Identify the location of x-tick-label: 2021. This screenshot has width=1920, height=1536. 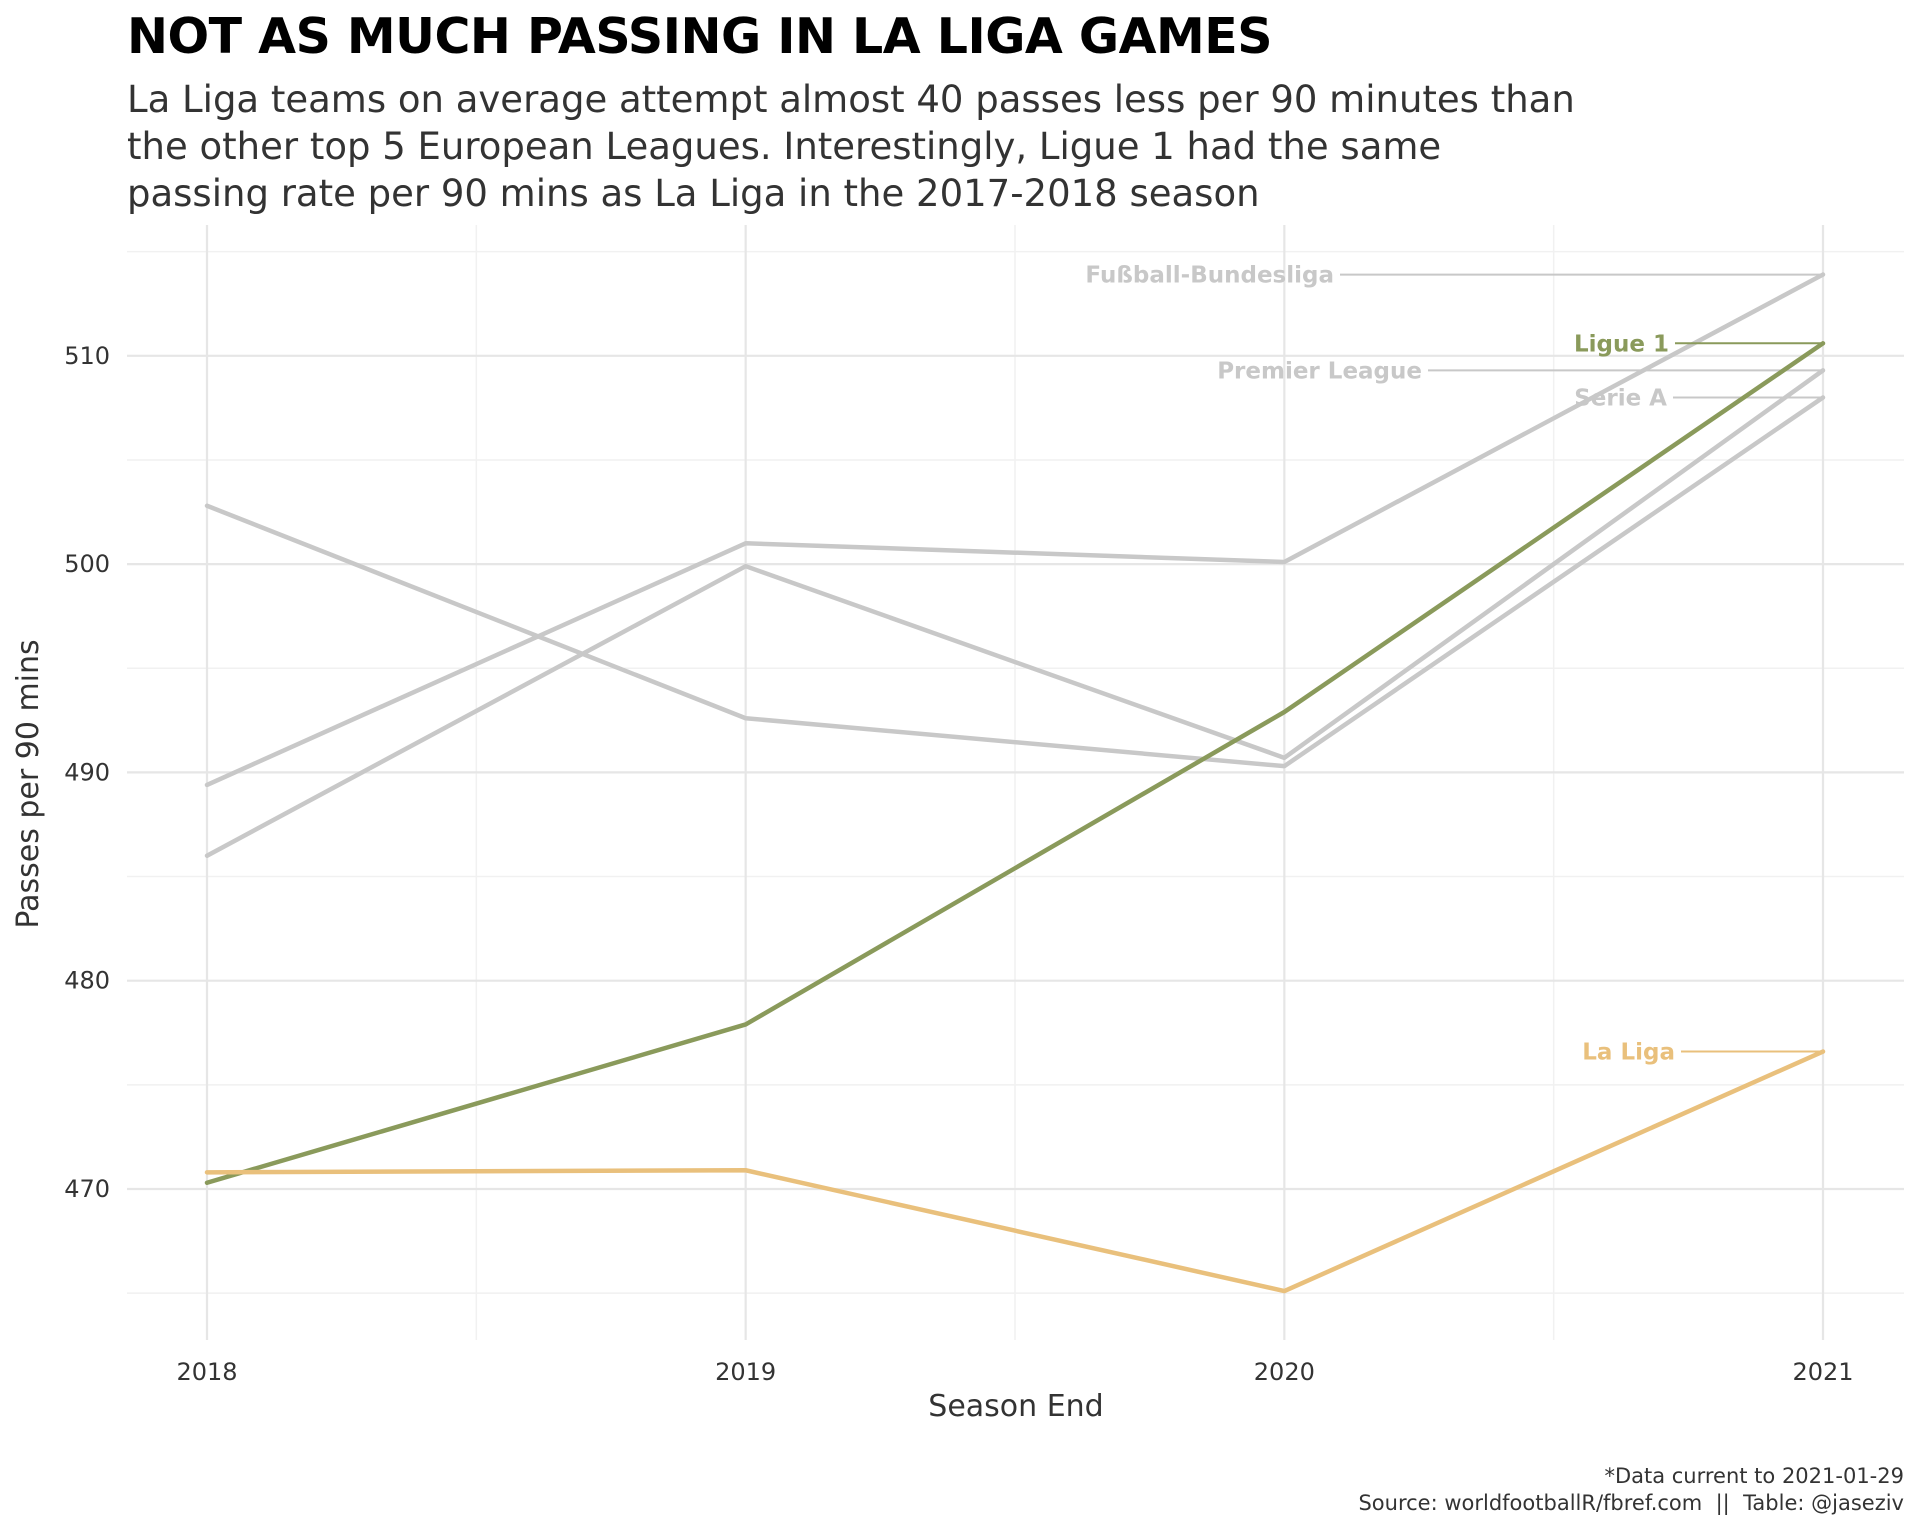
(1822, 1372).